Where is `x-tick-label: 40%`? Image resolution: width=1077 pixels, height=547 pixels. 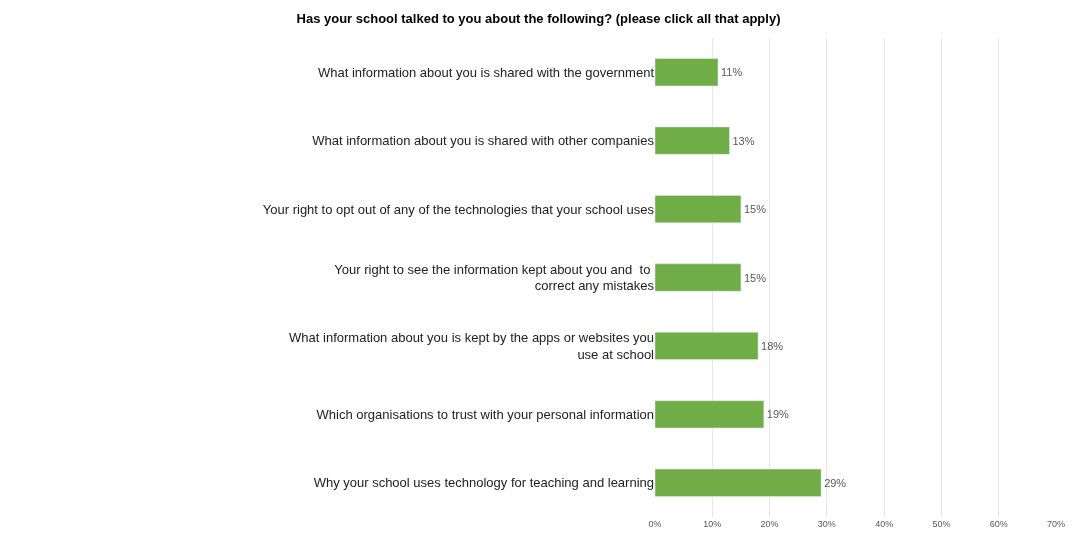 x-tick-label: 40% is located at coordinates (884, 524).